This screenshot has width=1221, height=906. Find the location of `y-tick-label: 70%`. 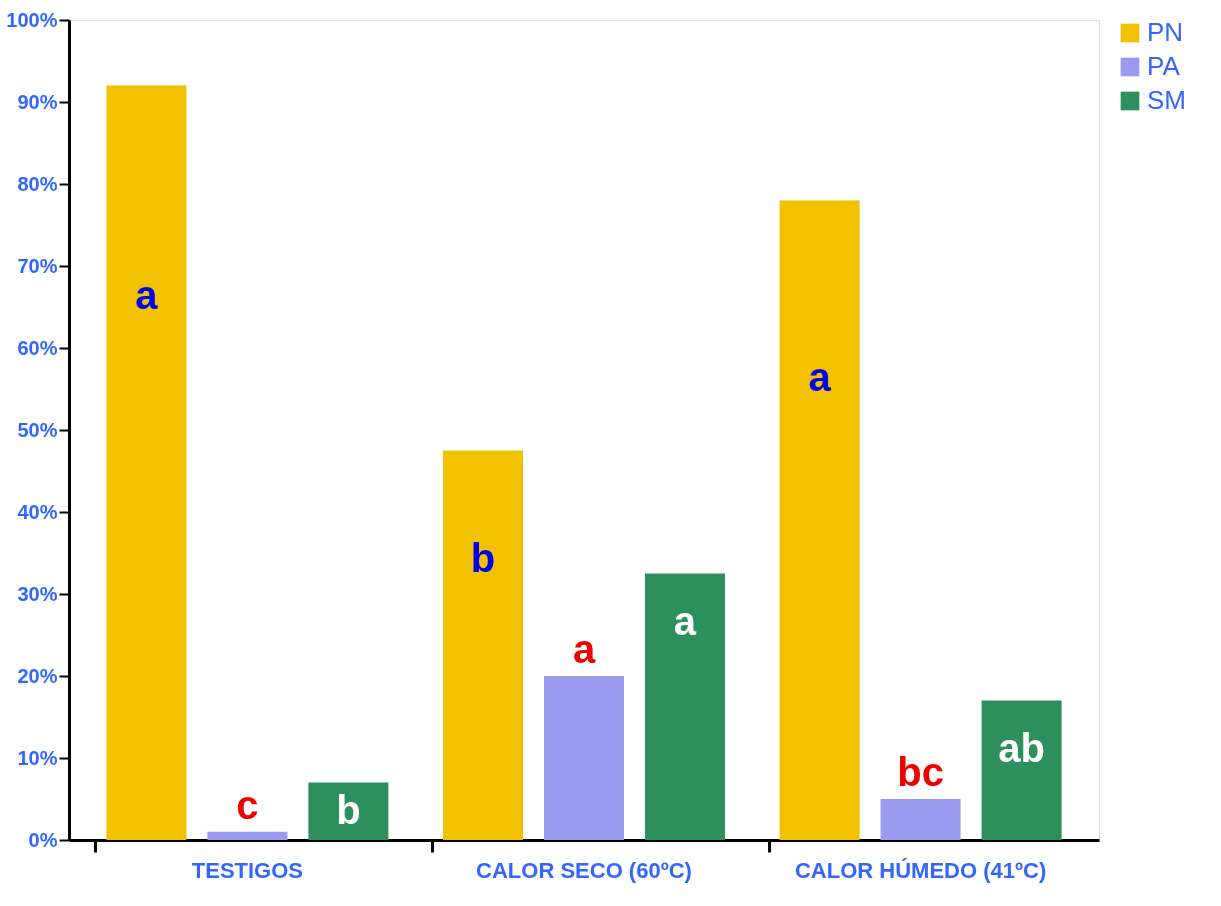

y-tick-label: 70% is located at coordinates (37, 265).